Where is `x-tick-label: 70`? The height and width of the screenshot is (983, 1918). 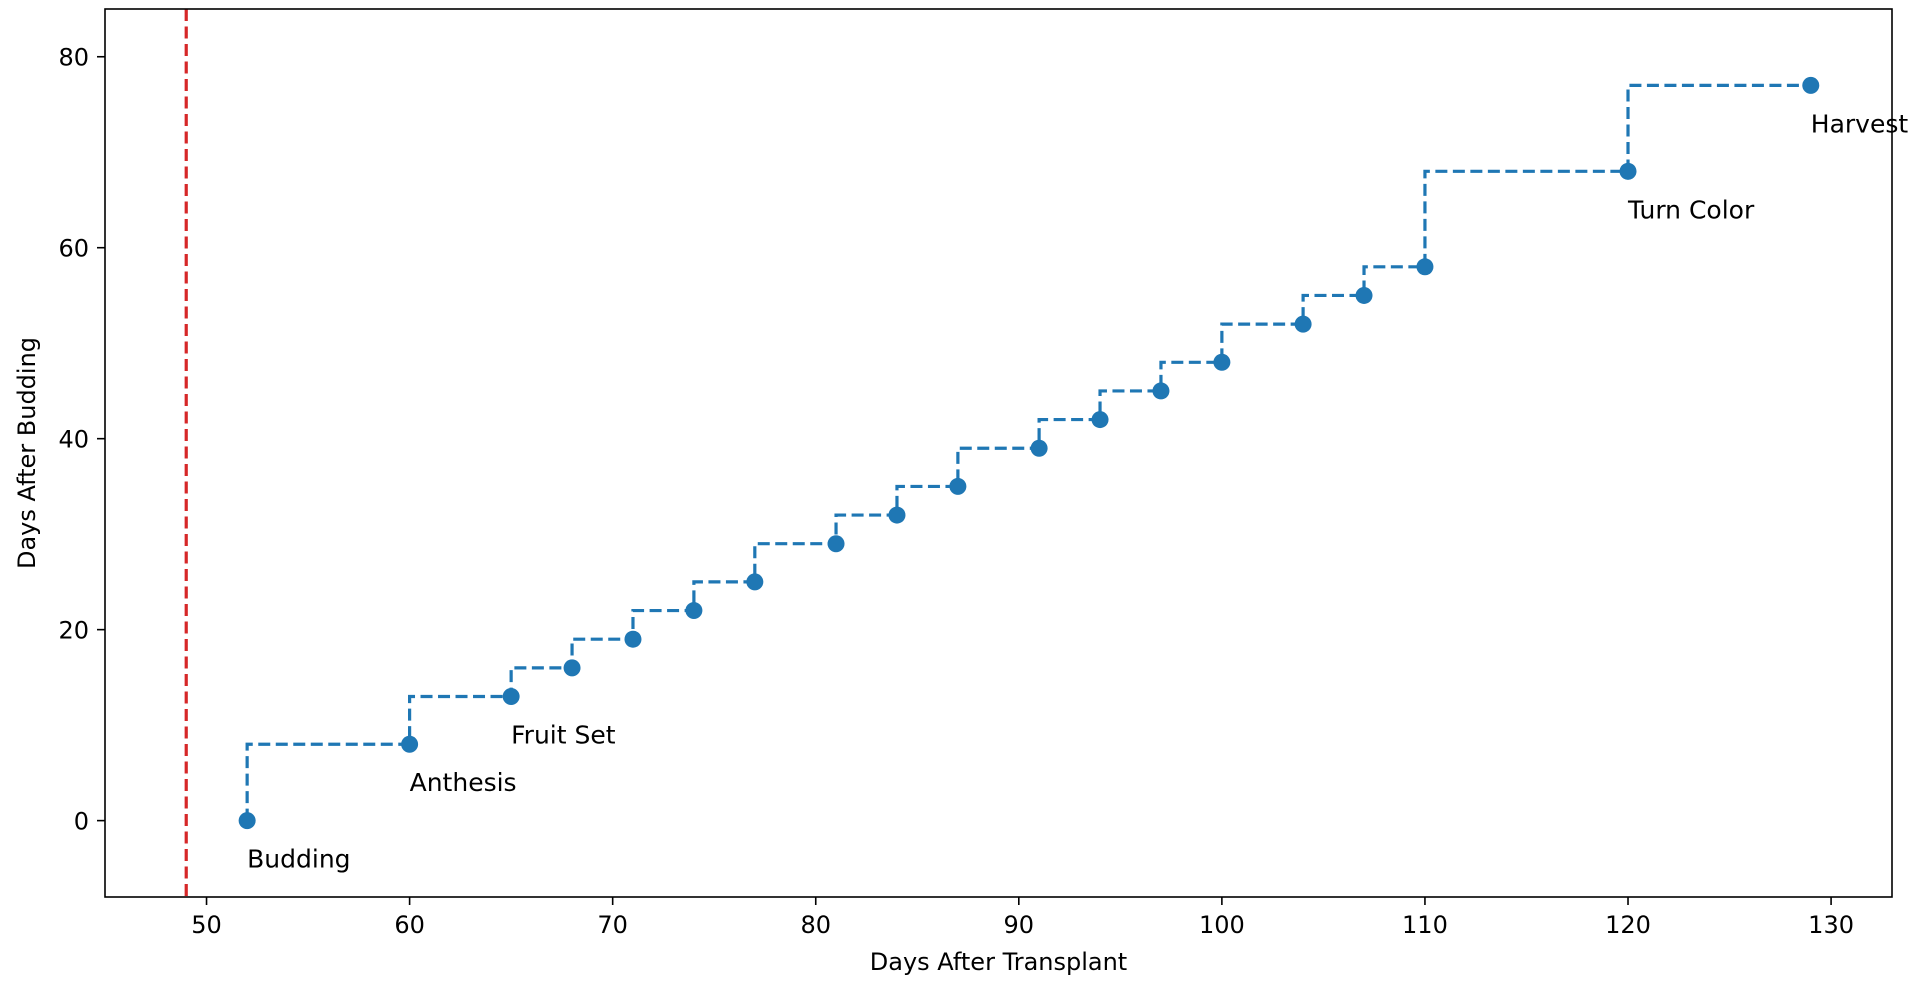
x-tick-label: 70 is located at coordinates (612, 925).